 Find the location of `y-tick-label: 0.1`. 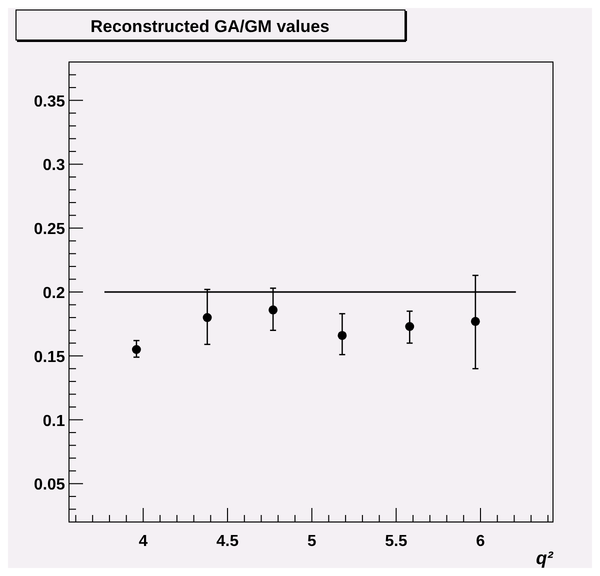

y-tick-label: 0.1 is located at coordinates (54, 421).